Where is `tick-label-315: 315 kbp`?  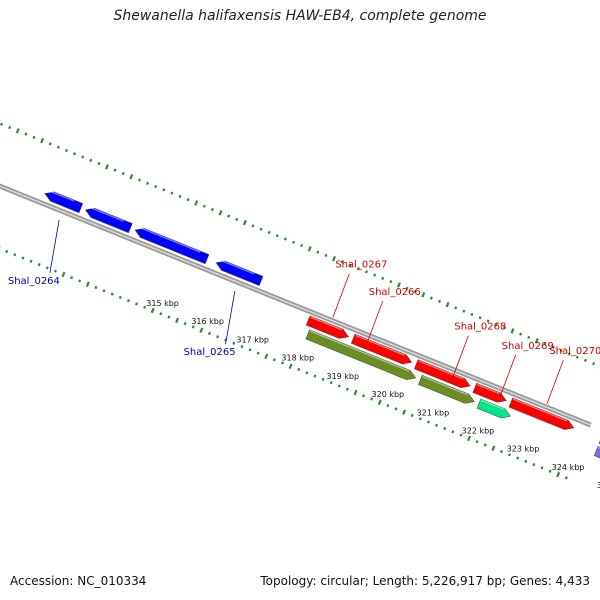 tick-label-315: 315 kbp is located at coordinates (162, 303).